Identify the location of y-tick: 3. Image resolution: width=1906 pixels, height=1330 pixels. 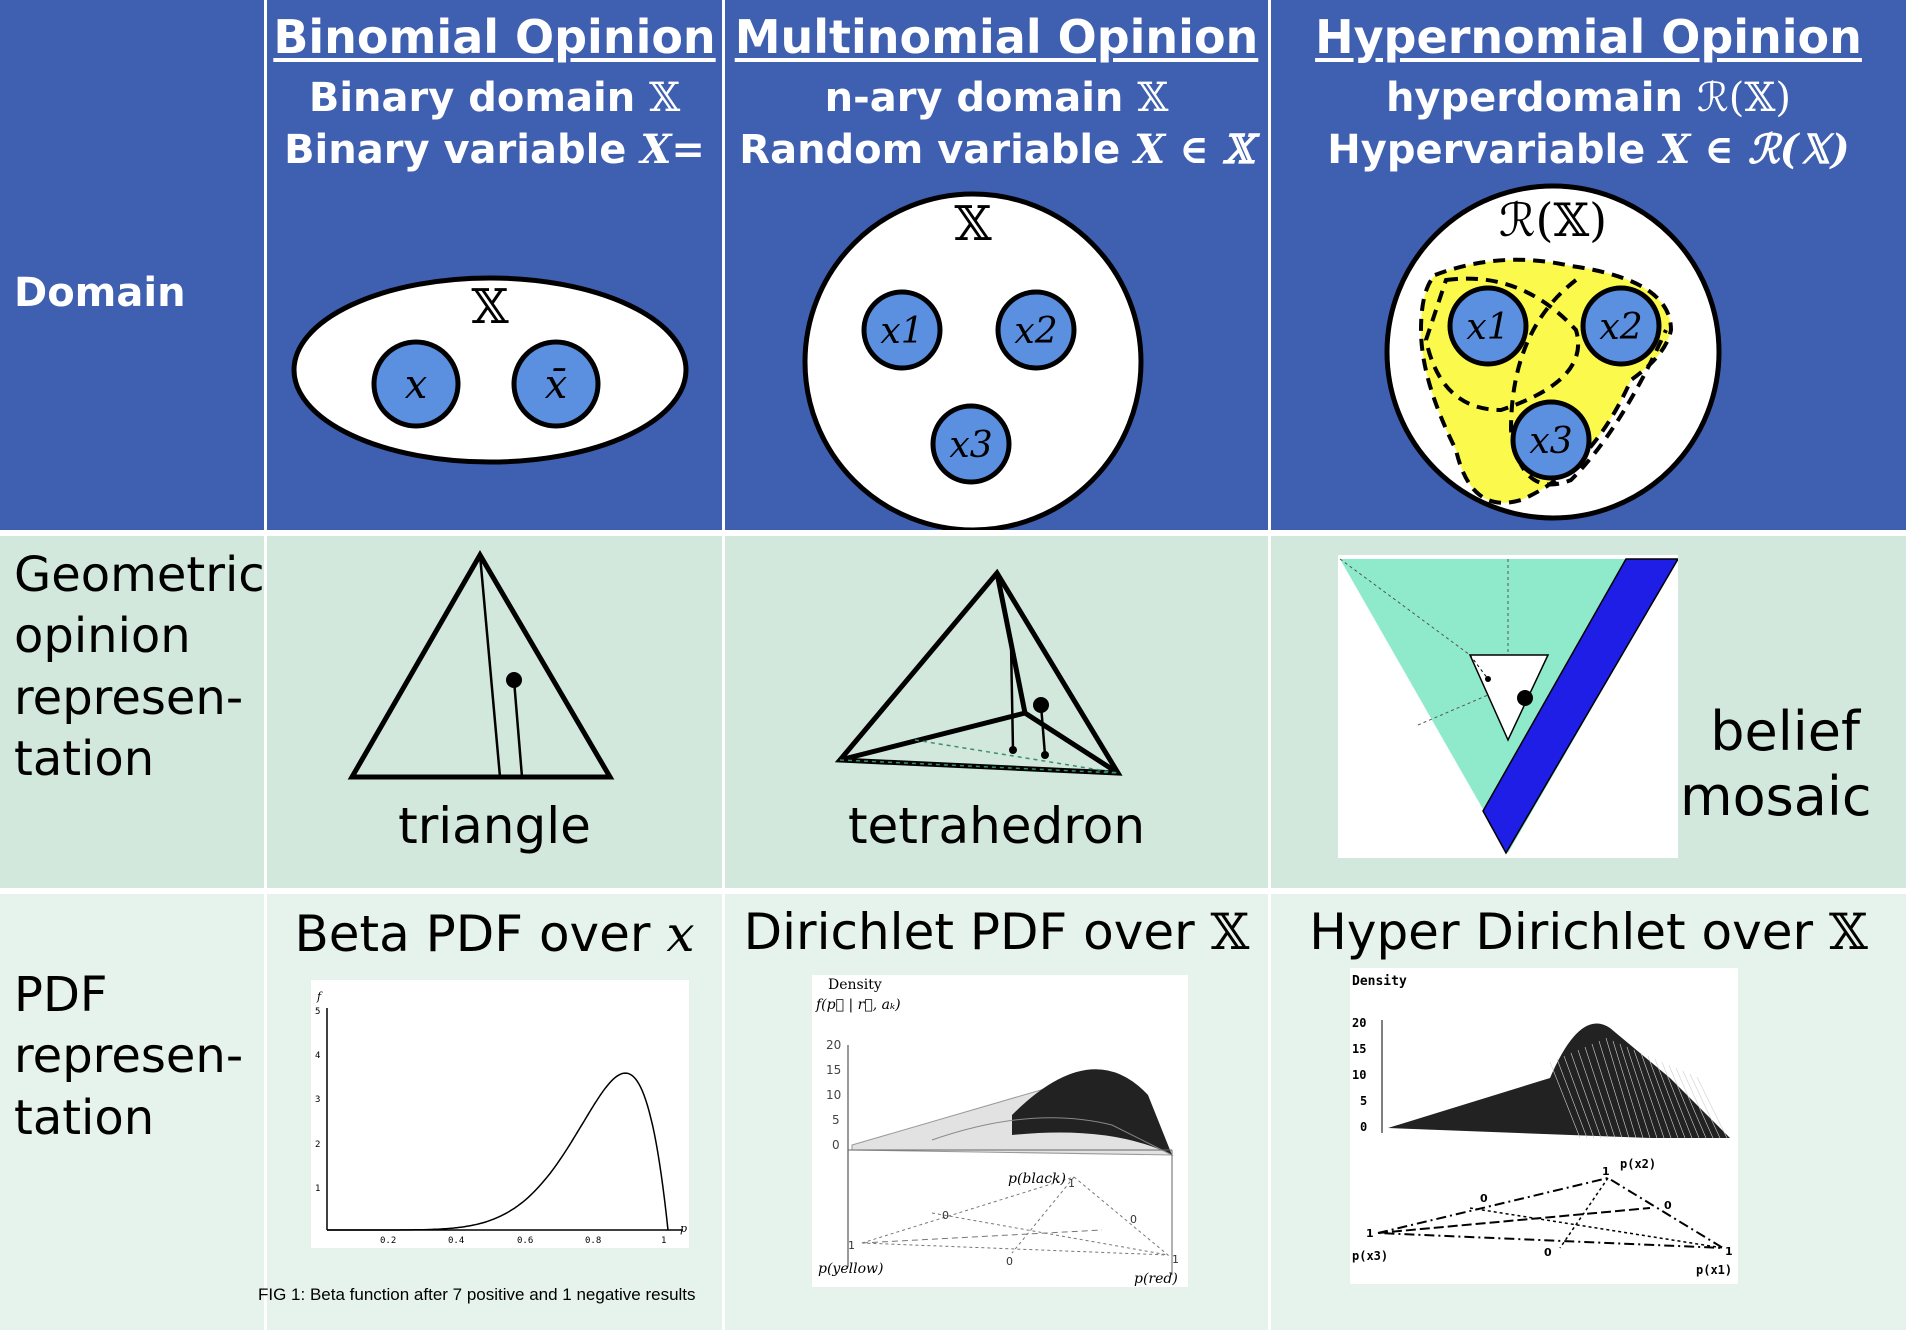
(317, 1100).